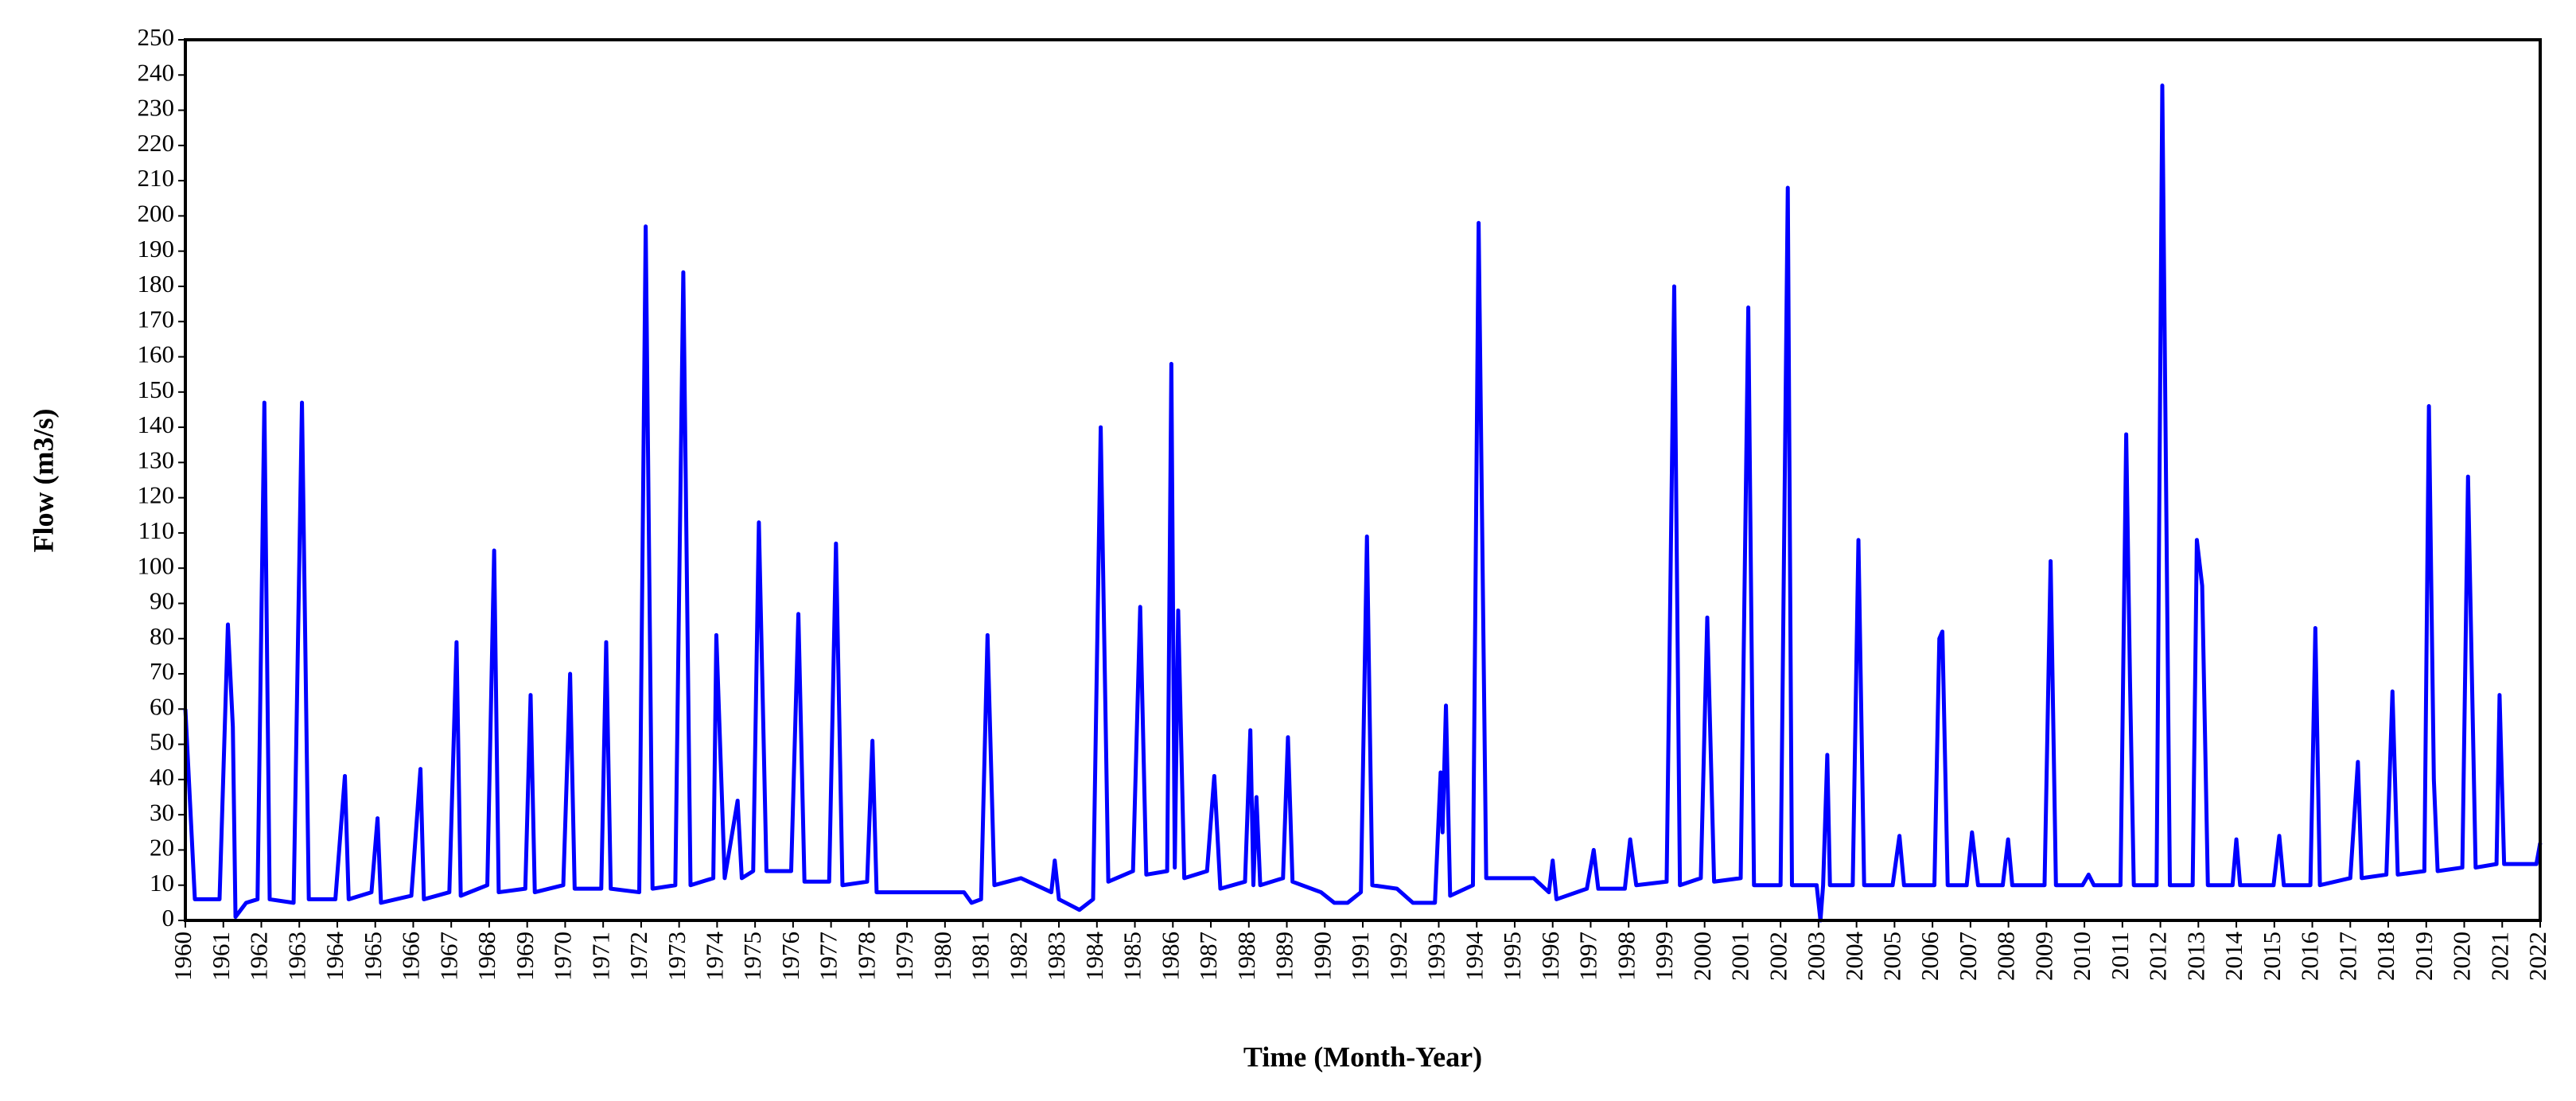 This screenshot has width=2576, height=1101. I want to click on y-tick-label: 10, so click(162, 883).